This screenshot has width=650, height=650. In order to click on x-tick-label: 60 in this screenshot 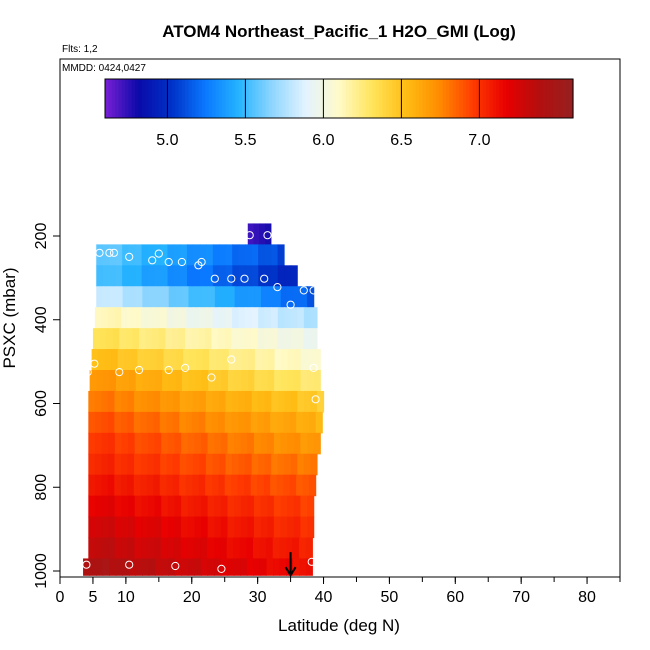, I will do `click(455, 597)`.